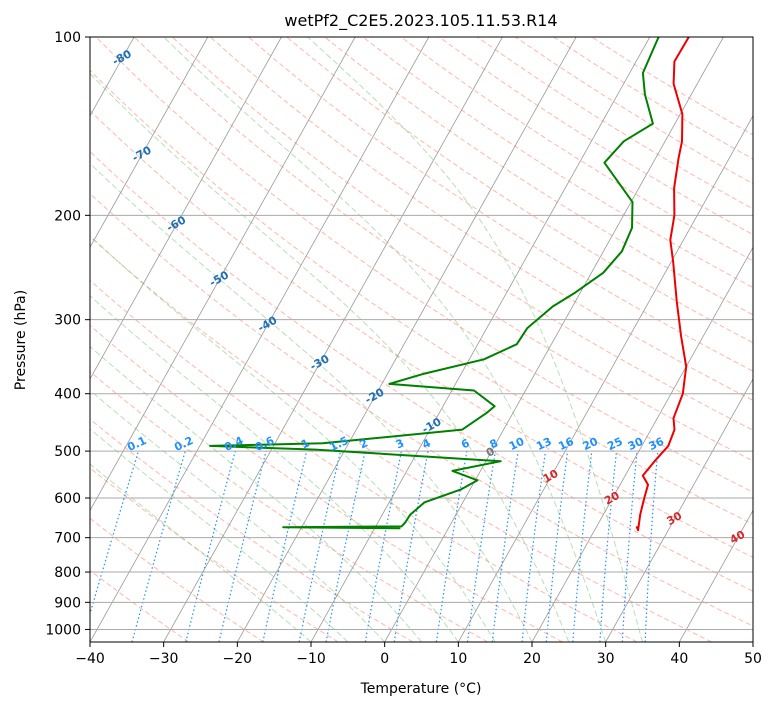  Describe the element at coordinates (21, 340) in the screenshot. I see `y-axis-label: Pressure (hPa)` at that location.